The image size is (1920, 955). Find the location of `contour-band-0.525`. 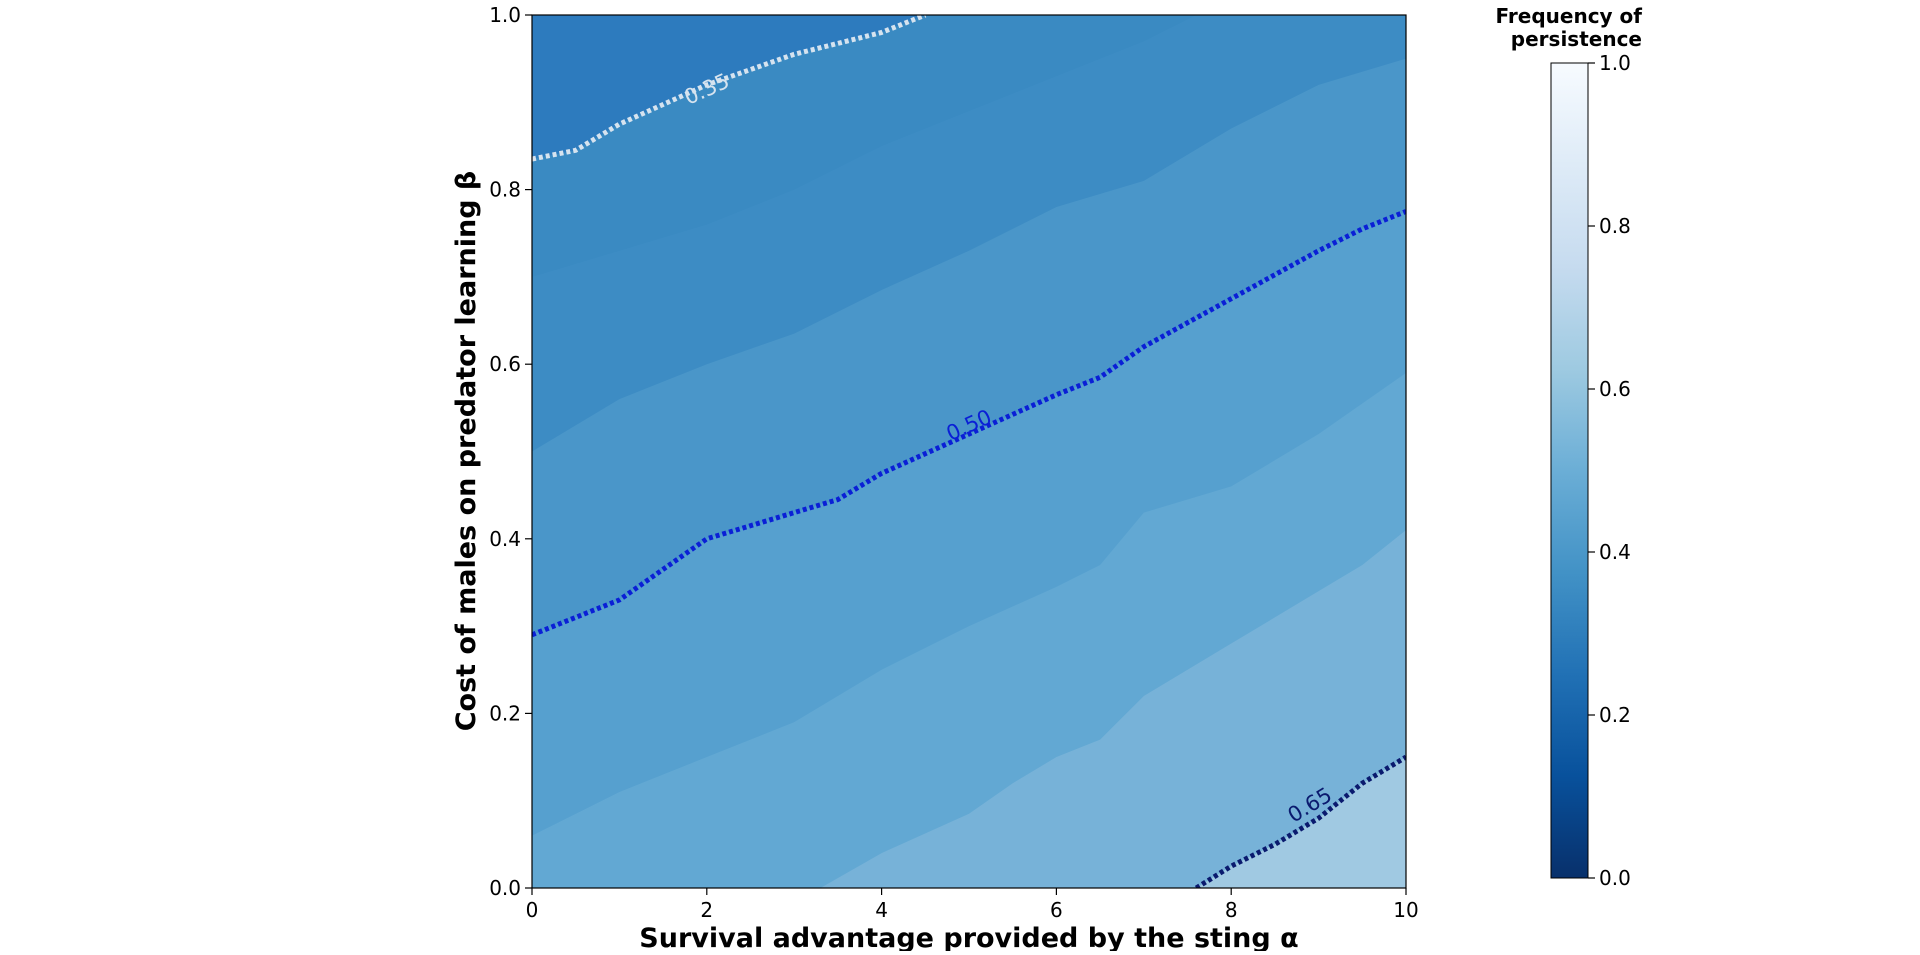

contour-band-0.525 is located at coordinates (1301, 822).